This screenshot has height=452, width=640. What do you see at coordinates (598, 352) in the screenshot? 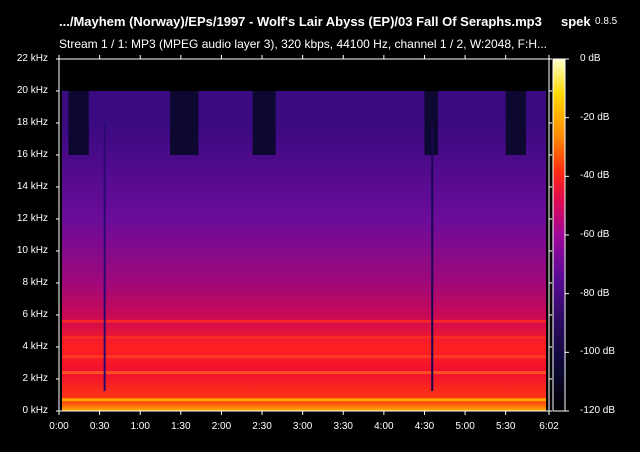
I see `colorbar-tick-label: -100 dB` at bounding box center [598, 352].